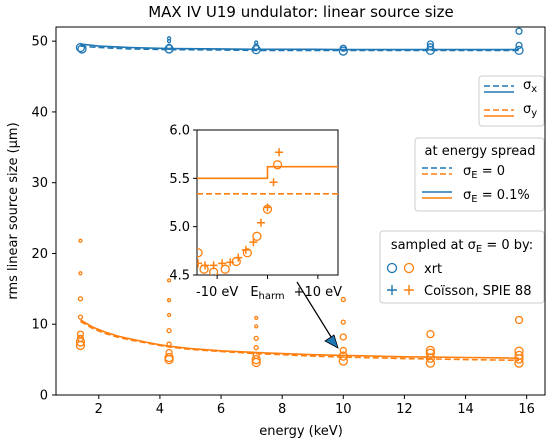 Image resolution: width=555 pixels, height=443 pixels. Describe the element at coordinates (301, 12) in the screenshot. I see `chart-title: MAX IV U19 undulator: linear source size` at that location.